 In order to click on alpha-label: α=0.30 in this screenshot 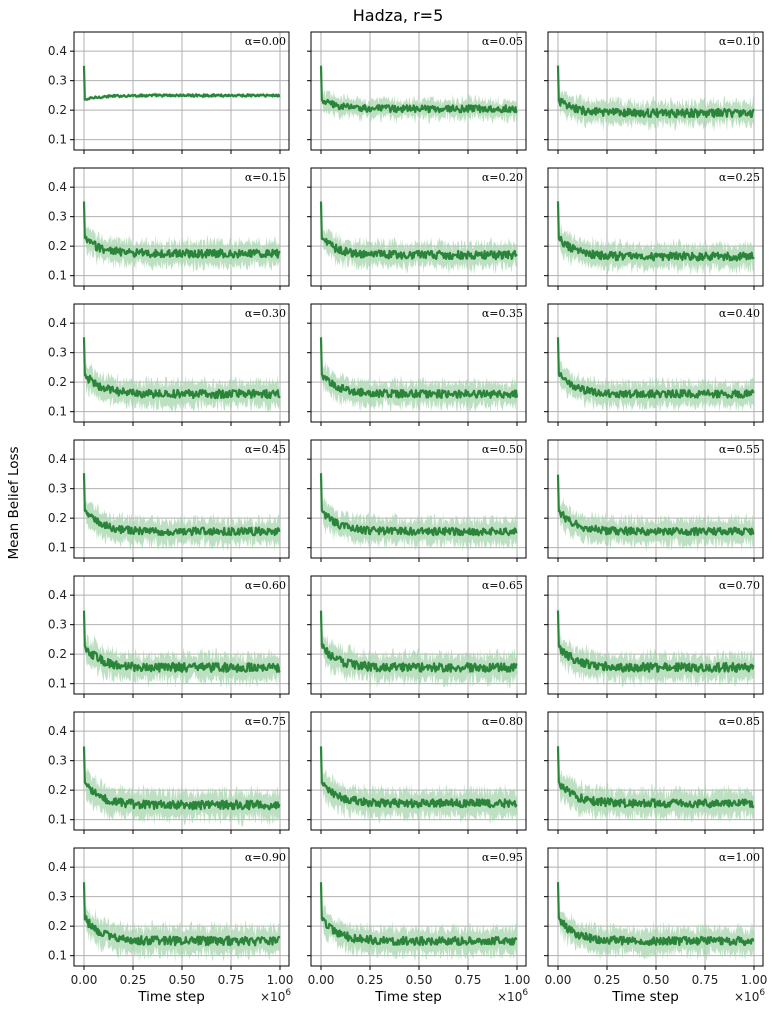, I will do `click(265, 313)`.